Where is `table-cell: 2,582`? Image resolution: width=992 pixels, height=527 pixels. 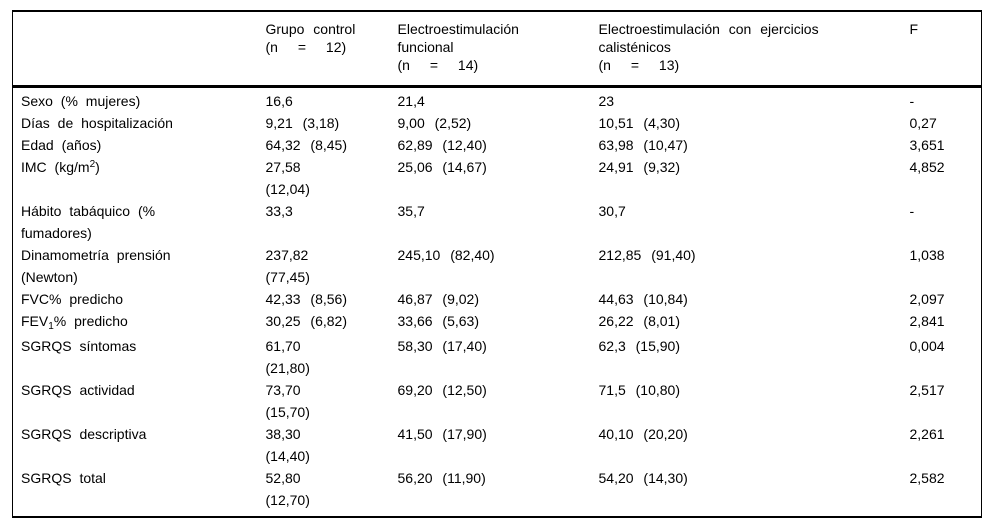
table-cell: 2,582 is located at coordinates (927, 478).